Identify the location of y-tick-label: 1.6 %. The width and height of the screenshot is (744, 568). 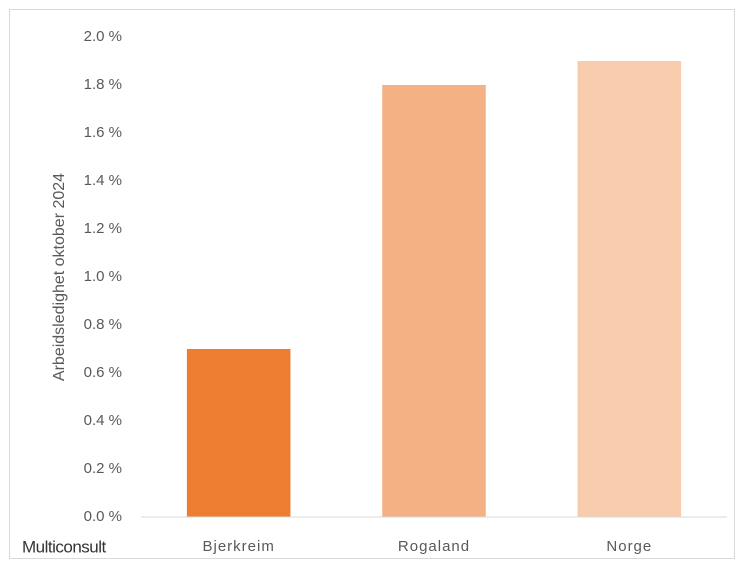
(103, 132).